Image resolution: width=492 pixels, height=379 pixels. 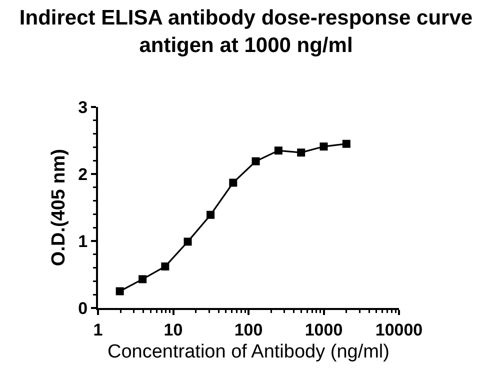 I want to click on y-tick-label: 0, so click(x=83, y=308).